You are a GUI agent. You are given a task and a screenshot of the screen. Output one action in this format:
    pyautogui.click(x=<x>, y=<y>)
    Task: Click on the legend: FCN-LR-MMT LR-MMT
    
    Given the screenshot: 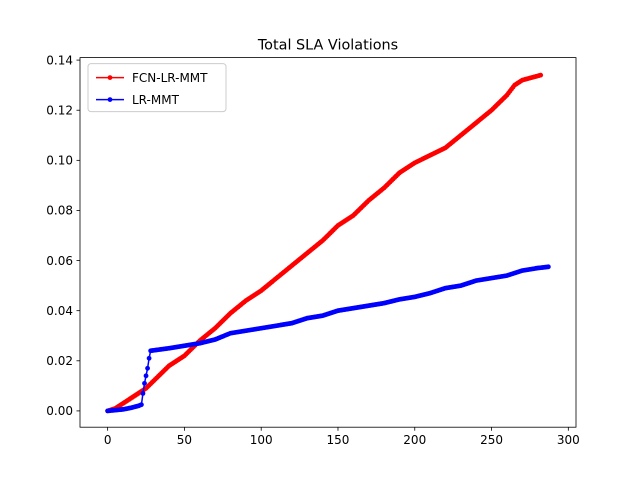 What is the action you would take?
    pyautogui.click(x=157, y=88)
    